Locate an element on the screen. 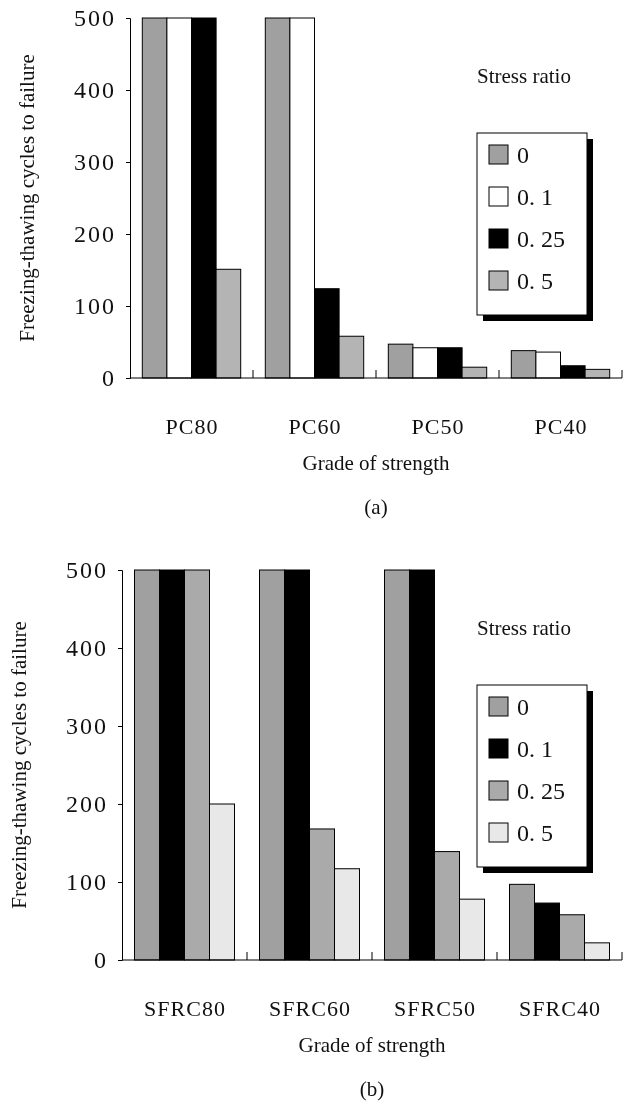 The image size is (634, 1109). x-tick-label: SFRC80 is located at coordinates (185, 1008).